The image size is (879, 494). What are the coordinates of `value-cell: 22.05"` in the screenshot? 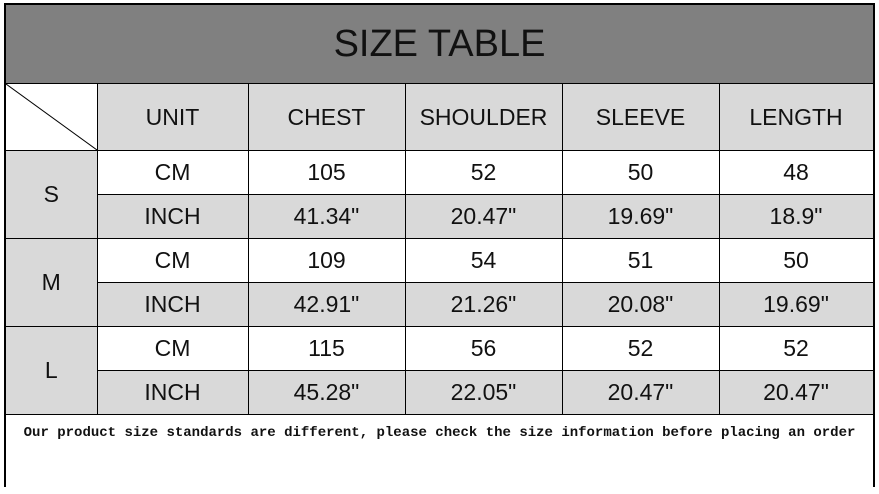 It's located at (483, 393).